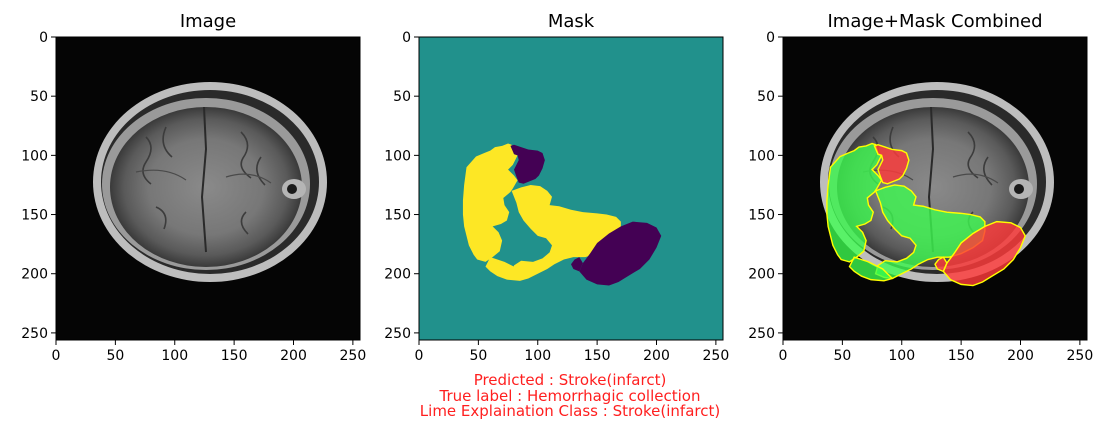 The image size is (1108, 435). Describe the element at coordinates (570, 380) in the screenshot. I see `caption-predicted: Predicted : Stroke(infarct)` at that location.